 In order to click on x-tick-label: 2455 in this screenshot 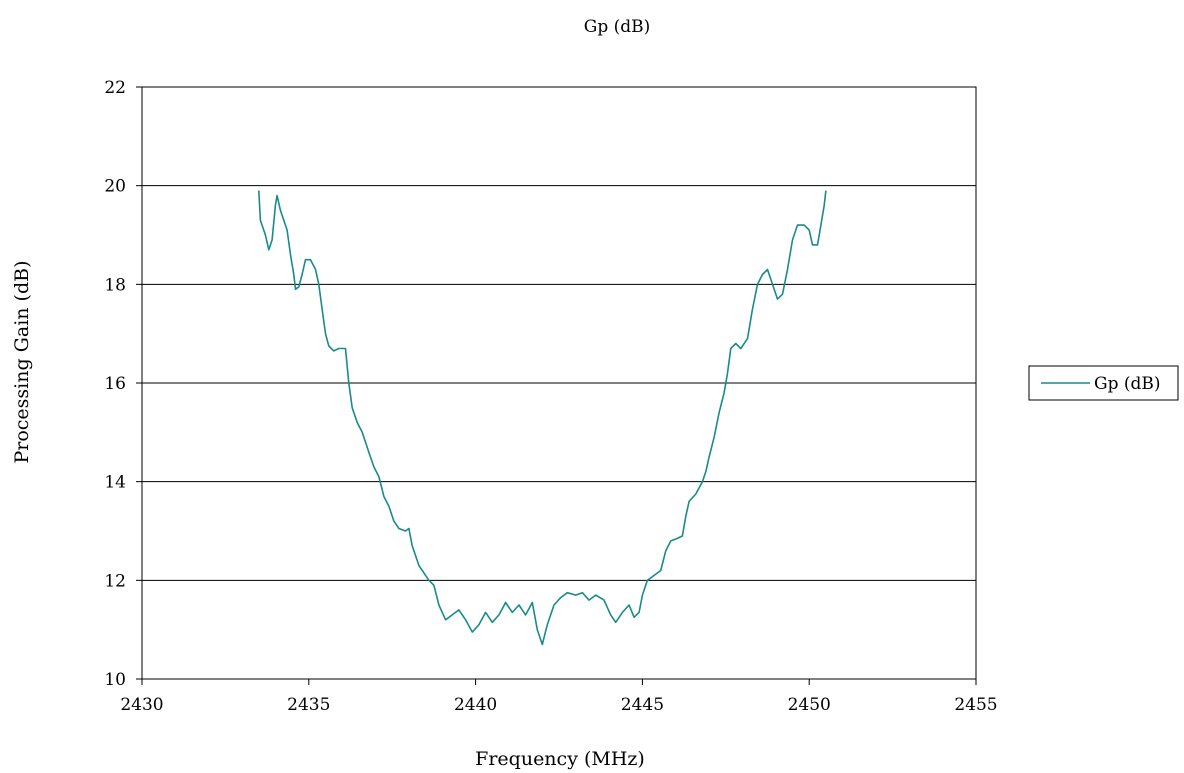, I will do `click(975, 705)`.